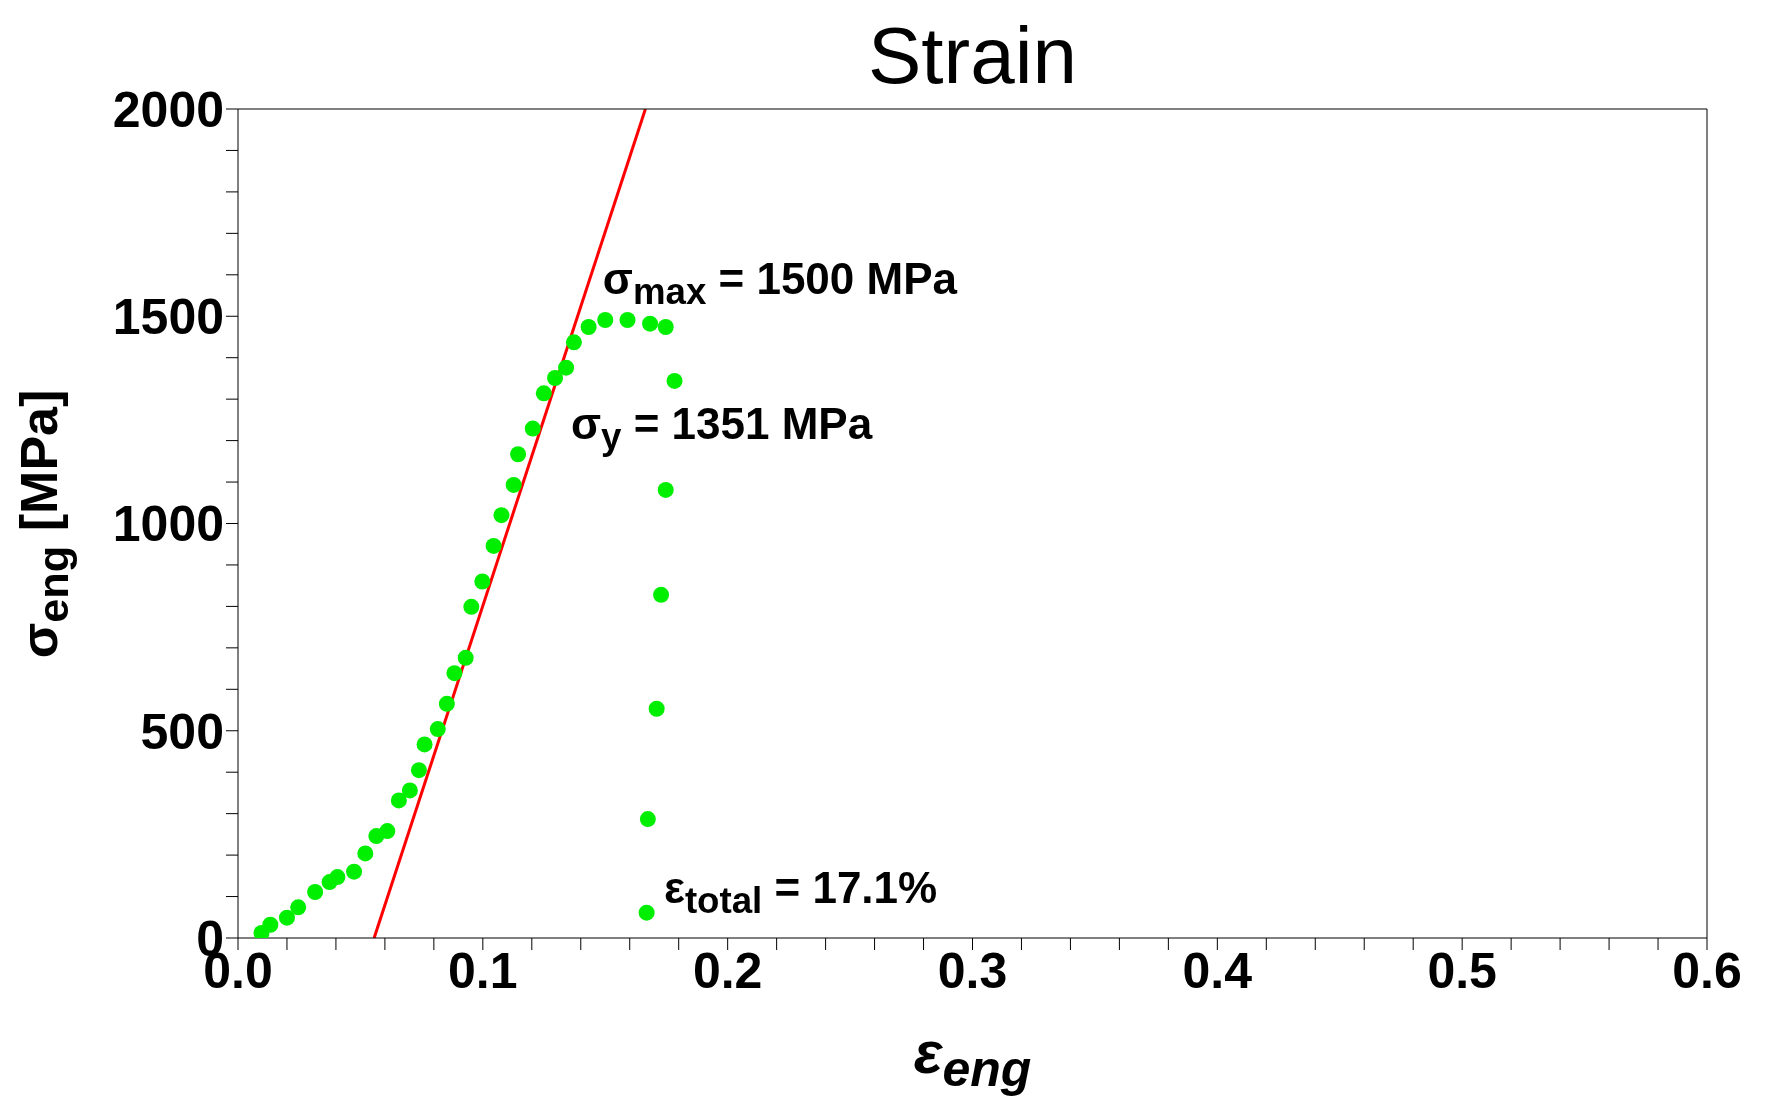  What do you see at coordinates (721, 428) in the screenshot?
I see `annotation: σ$_{y}$ = 1351 MPa` at bounding box center [721, 428].